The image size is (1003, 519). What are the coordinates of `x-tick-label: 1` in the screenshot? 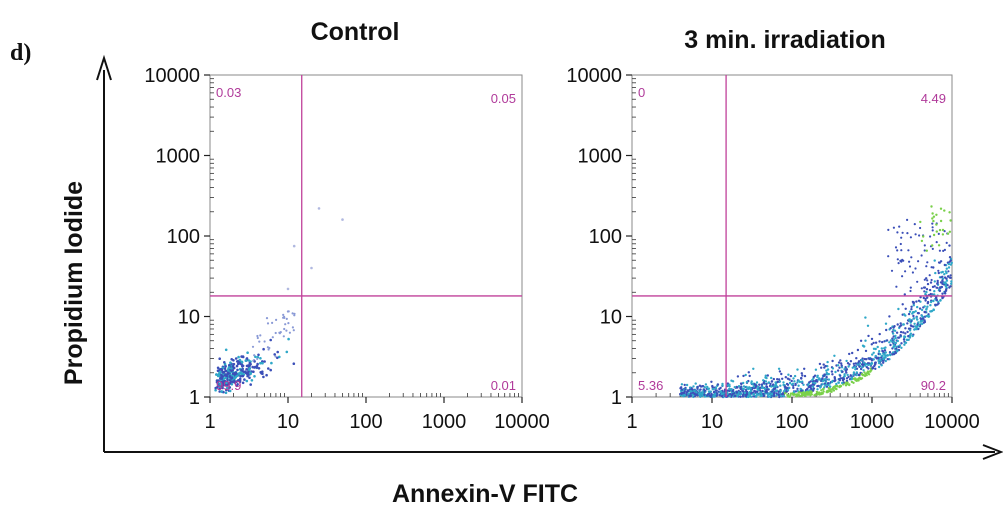 It's located at (209, 422).